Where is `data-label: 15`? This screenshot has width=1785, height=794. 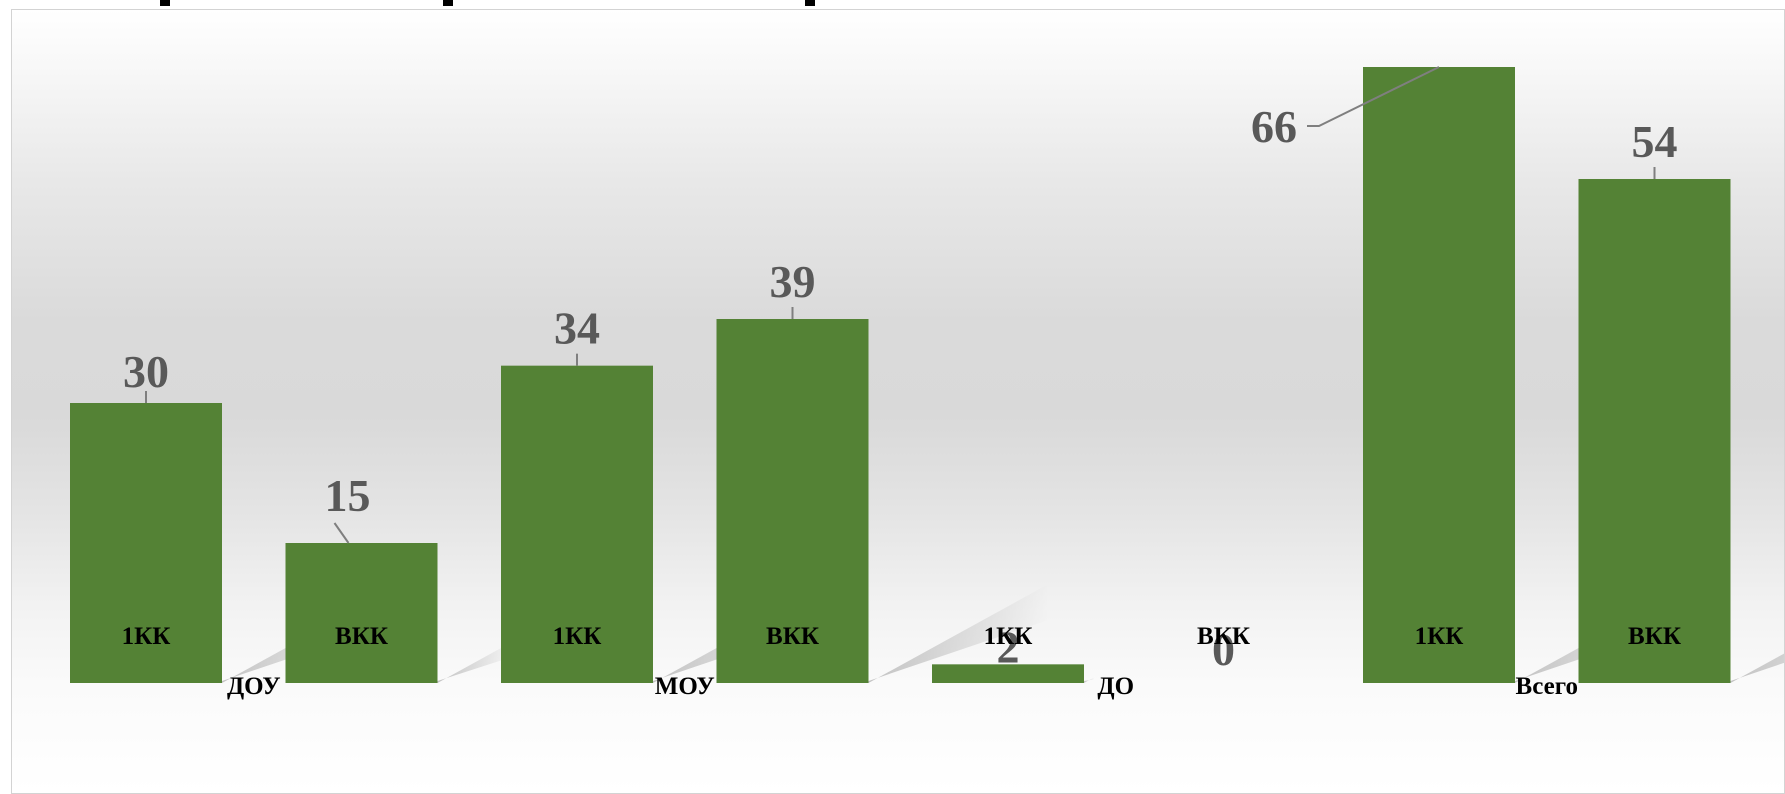 data-label: 15 is located at coordinates (348, 495).